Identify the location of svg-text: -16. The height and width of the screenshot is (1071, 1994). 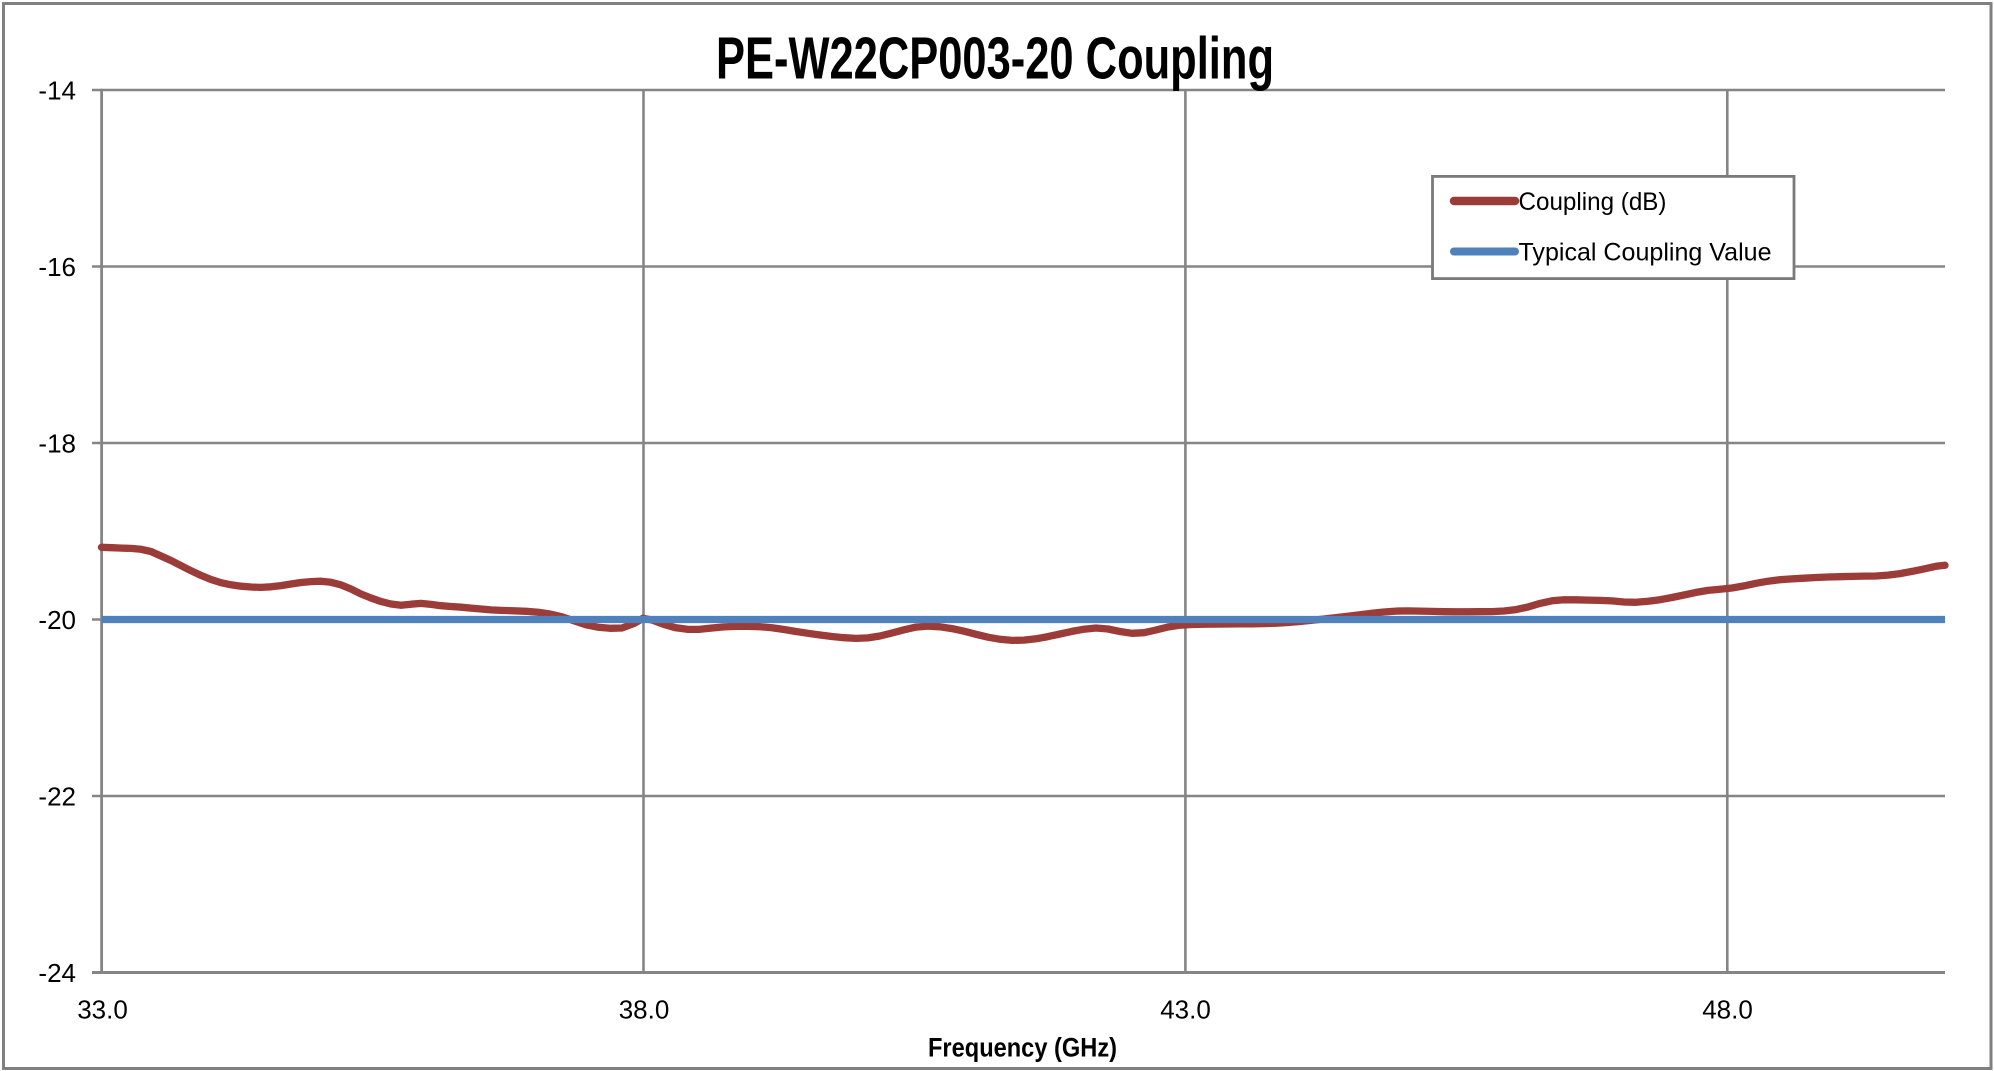
(57, 267).